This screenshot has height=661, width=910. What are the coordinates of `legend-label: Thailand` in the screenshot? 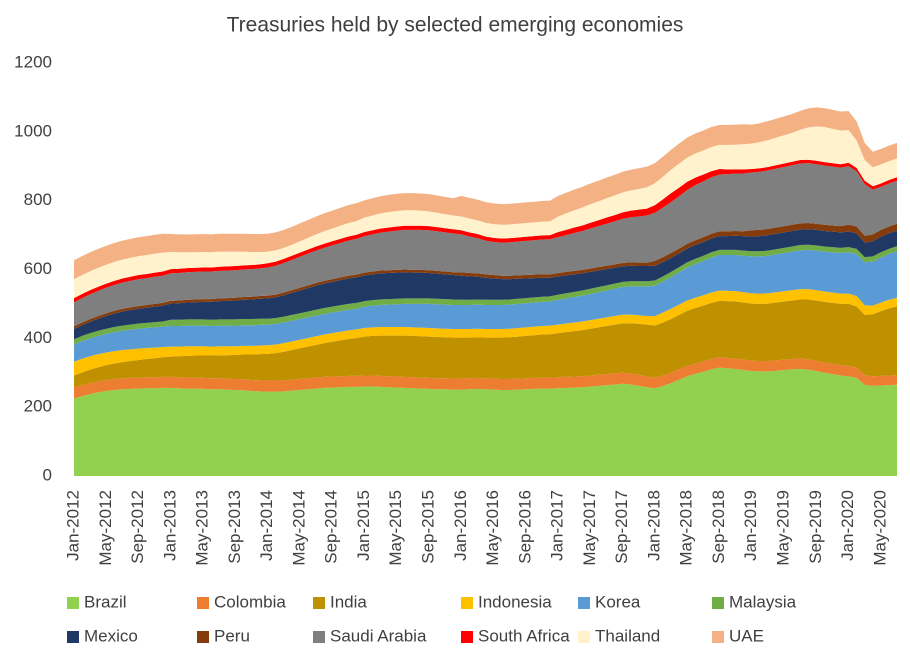 It's located at (627, 635).